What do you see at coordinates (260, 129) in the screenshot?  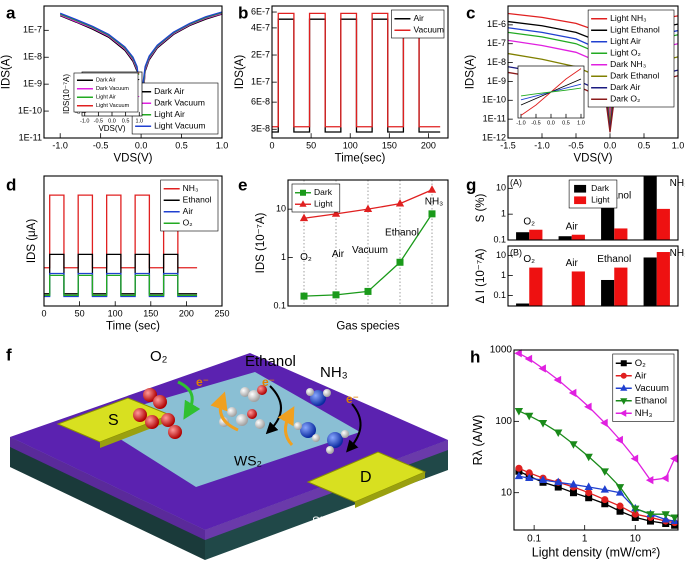 I see `y-tick-label: 3E-8` at bounding box center [260, 129].